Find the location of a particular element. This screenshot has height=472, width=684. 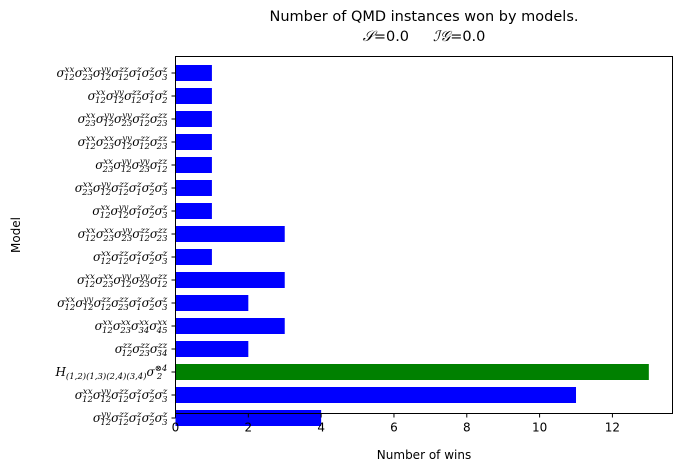

subtitle-text: 𝒮=0.0 ℐ𝒢=0.0 is located at coordinates (424, 37).